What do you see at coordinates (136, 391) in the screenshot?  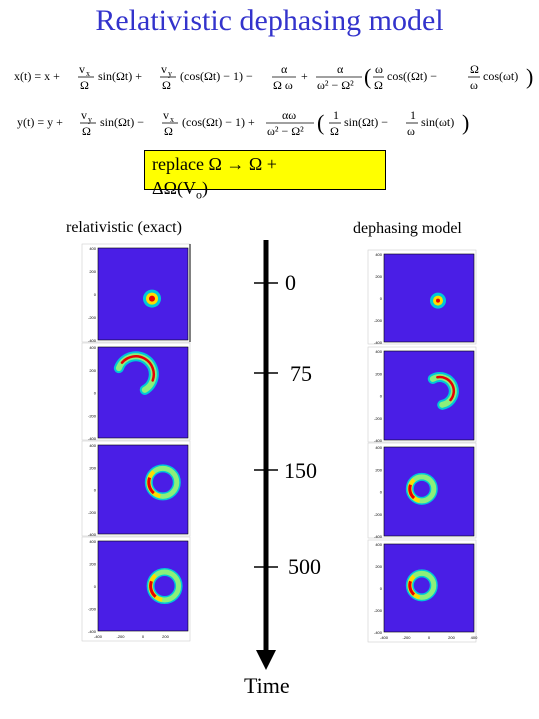 I see `left-panel-1: 400 200 0 -200 -400` at bounding box center [136, 391].